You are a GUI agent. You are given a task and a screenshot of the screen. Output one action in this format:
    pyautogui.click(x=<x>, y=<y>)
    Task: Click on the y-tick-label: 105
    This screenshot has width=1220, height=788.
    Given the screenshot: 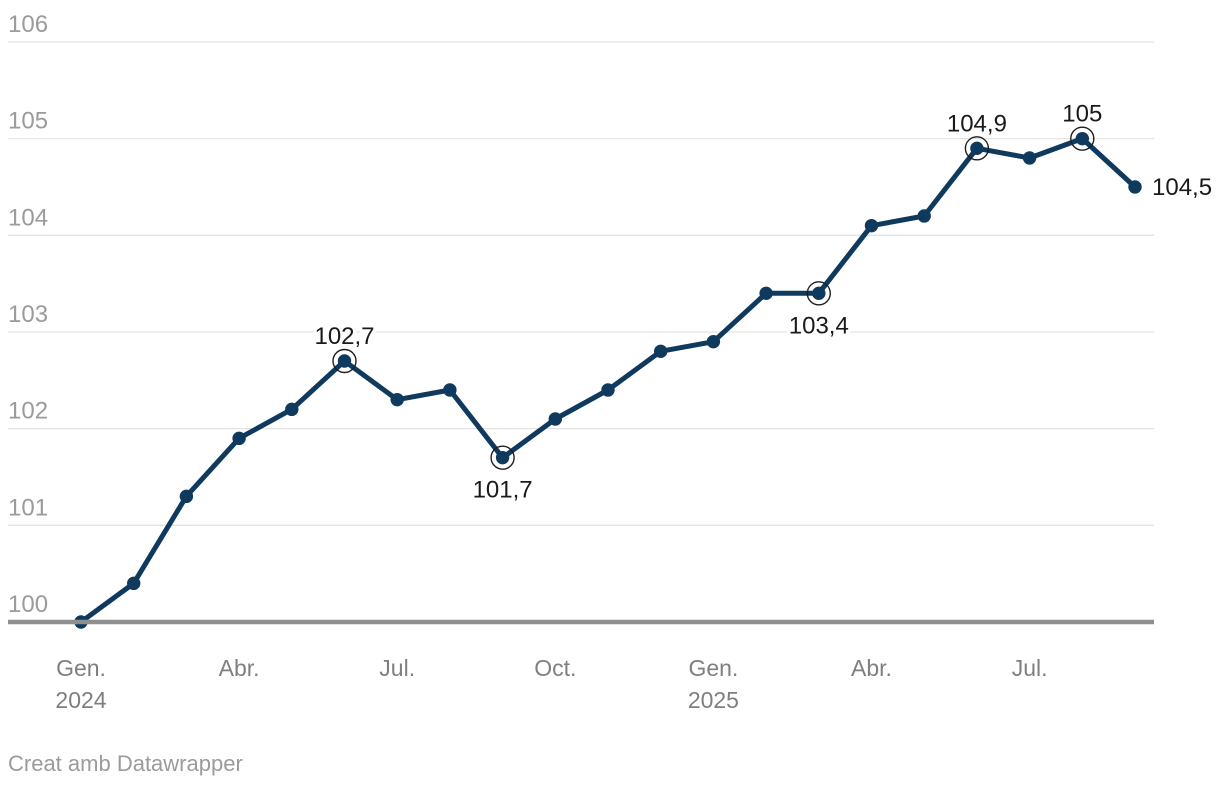 What is the action you would take?
    pyautogui.click(x=28, y=121)
    